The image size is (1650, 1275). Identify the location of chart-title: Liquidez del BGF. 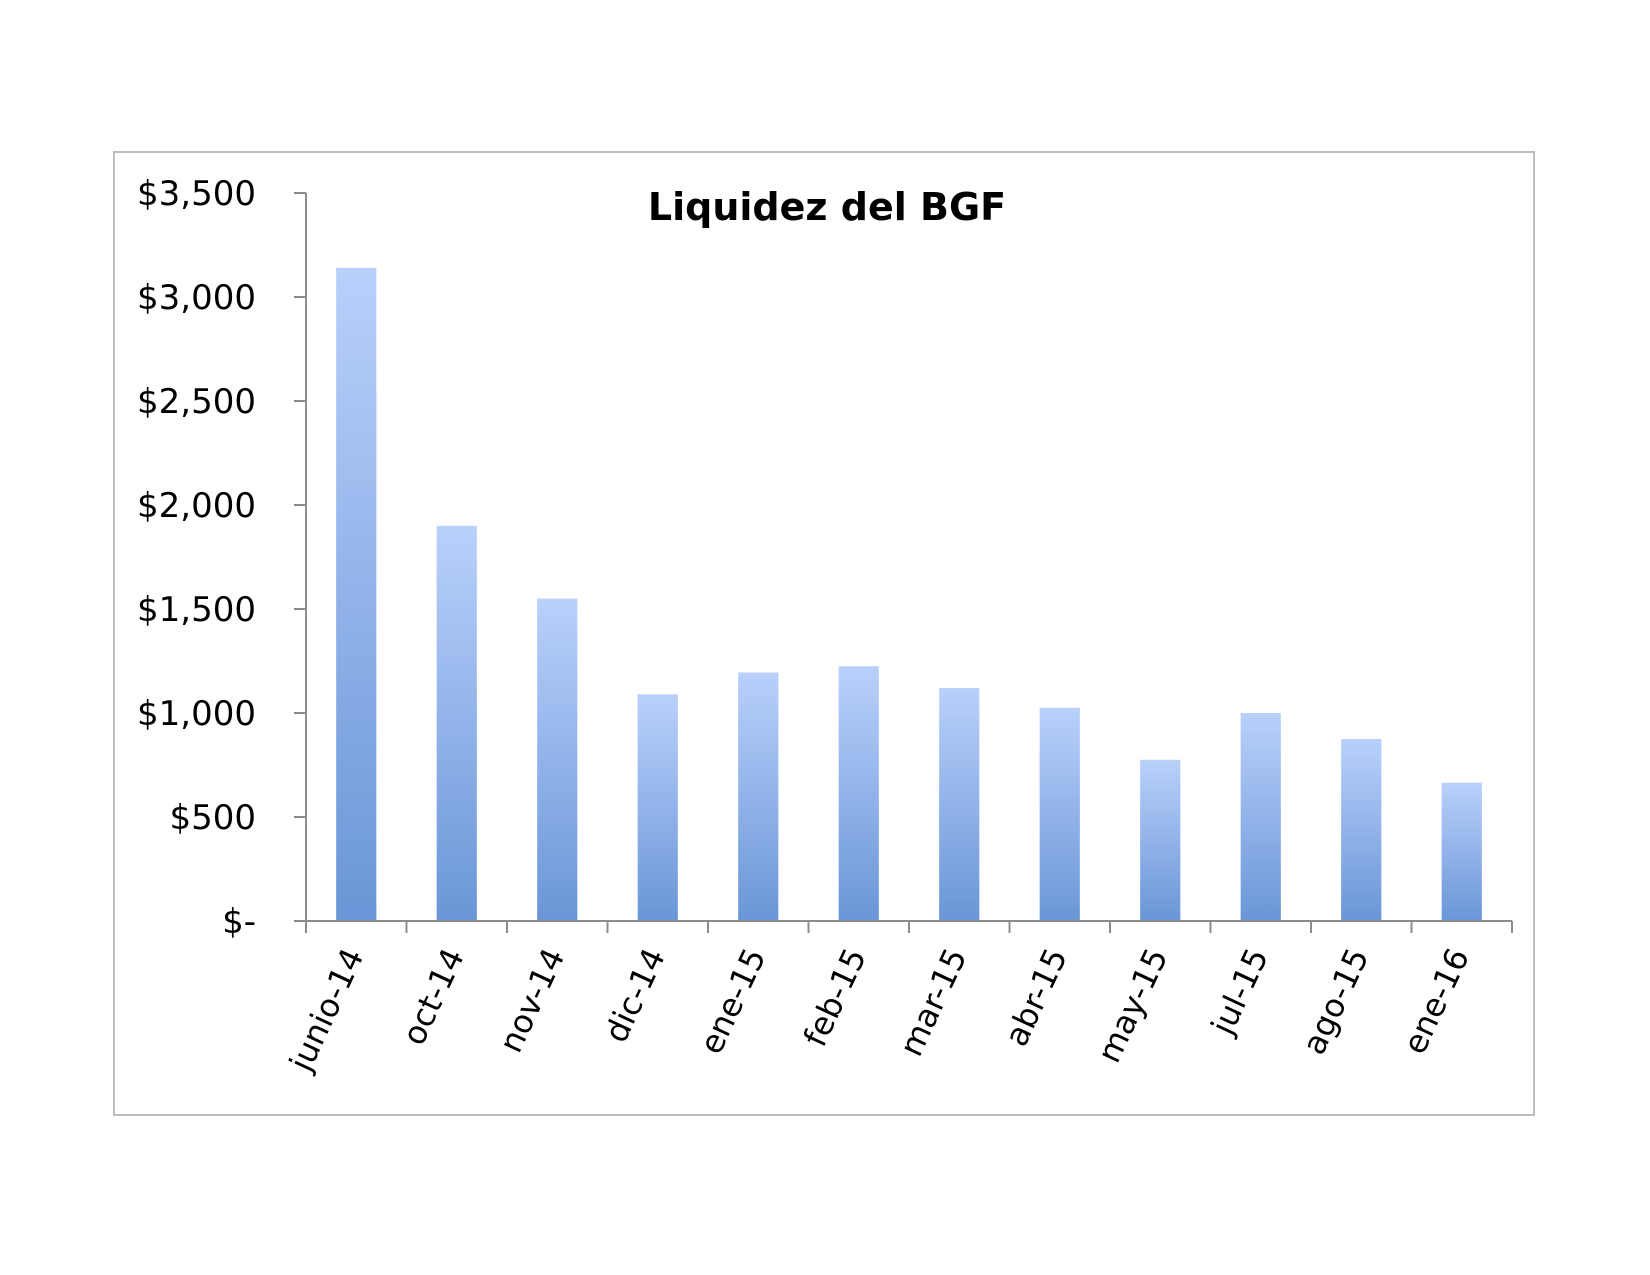
(827, 207).